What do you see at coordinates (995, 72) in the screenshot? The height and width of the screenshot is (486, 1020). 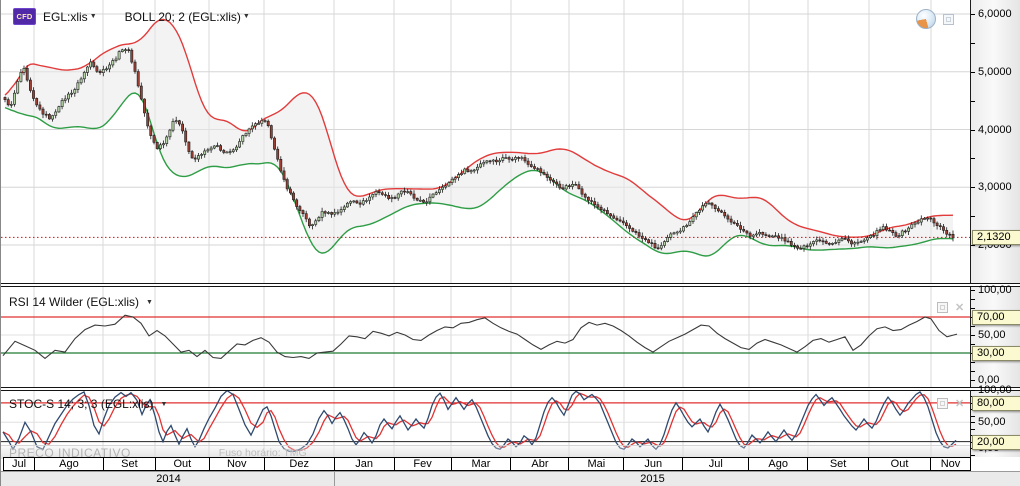 I see `axis-label: 5,0000` at bounding box center [995, 72].